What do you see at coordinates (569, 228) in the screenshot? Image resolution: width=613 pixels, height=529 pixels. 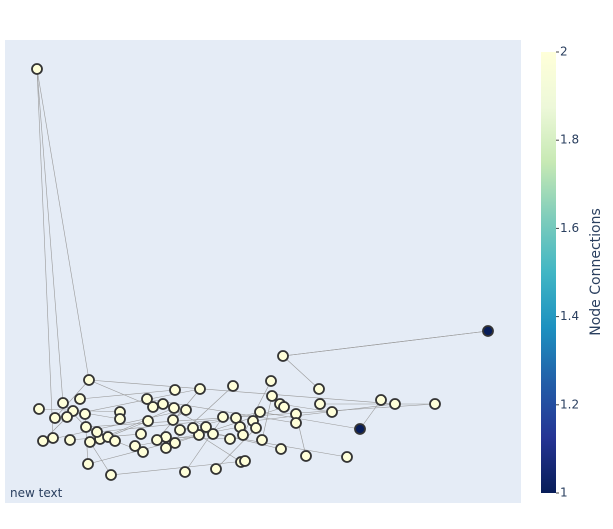 I see `colorbar-tick-label: 1.6` at bounding box center [569, 228].